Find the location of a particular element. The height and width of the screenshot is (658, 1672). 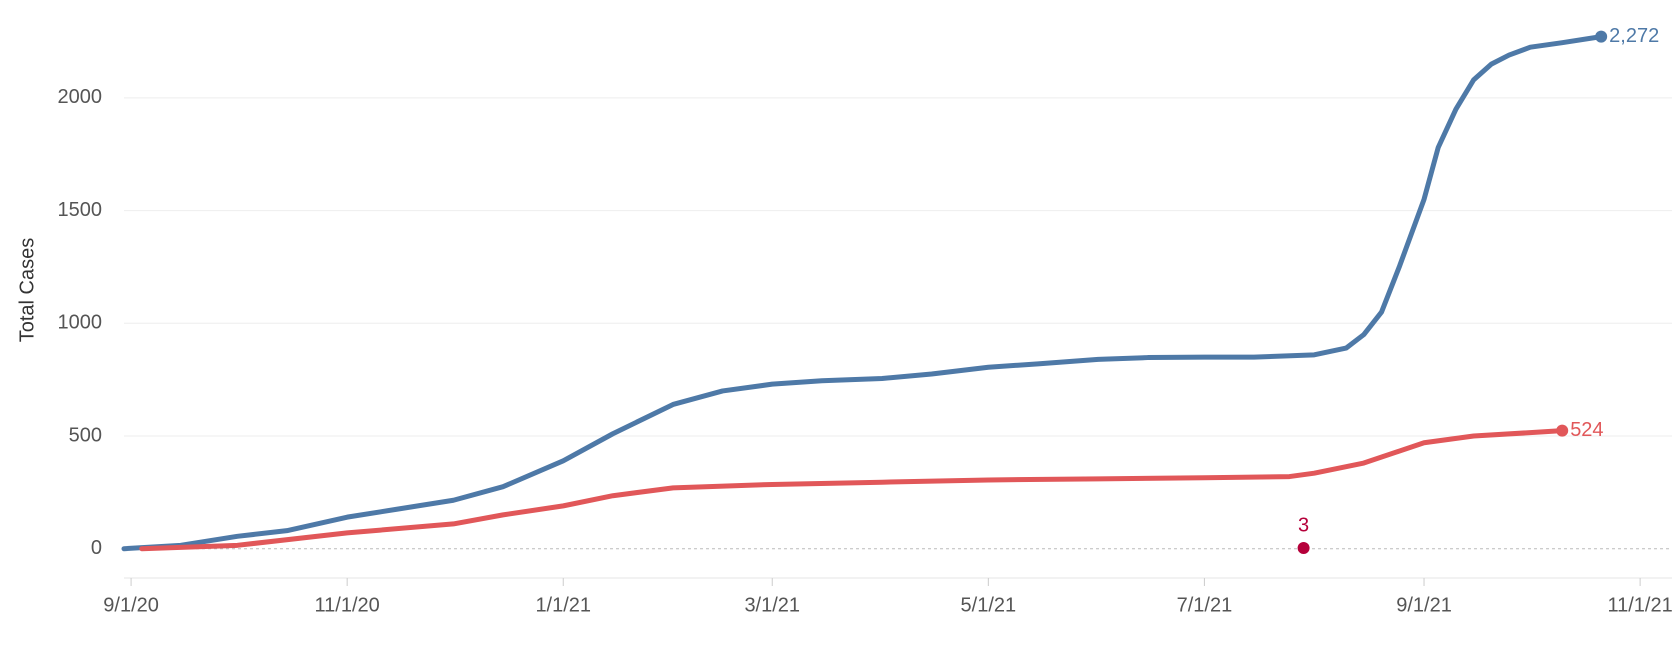

y-tick-label: 0 is located at coordinates (96, 548).